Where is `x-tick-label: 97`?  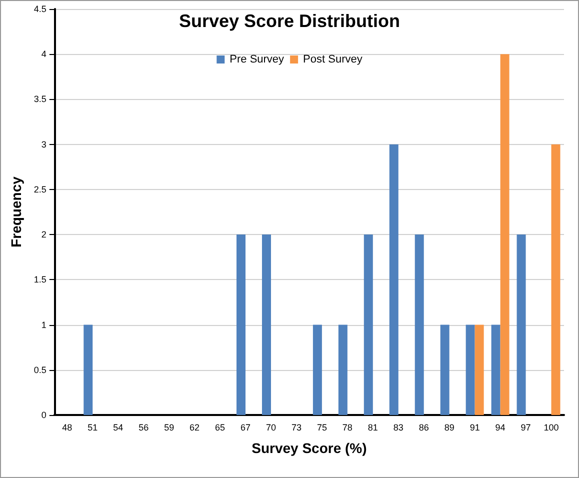
x-tick-label: 97 is located at coordinates (525, 427).